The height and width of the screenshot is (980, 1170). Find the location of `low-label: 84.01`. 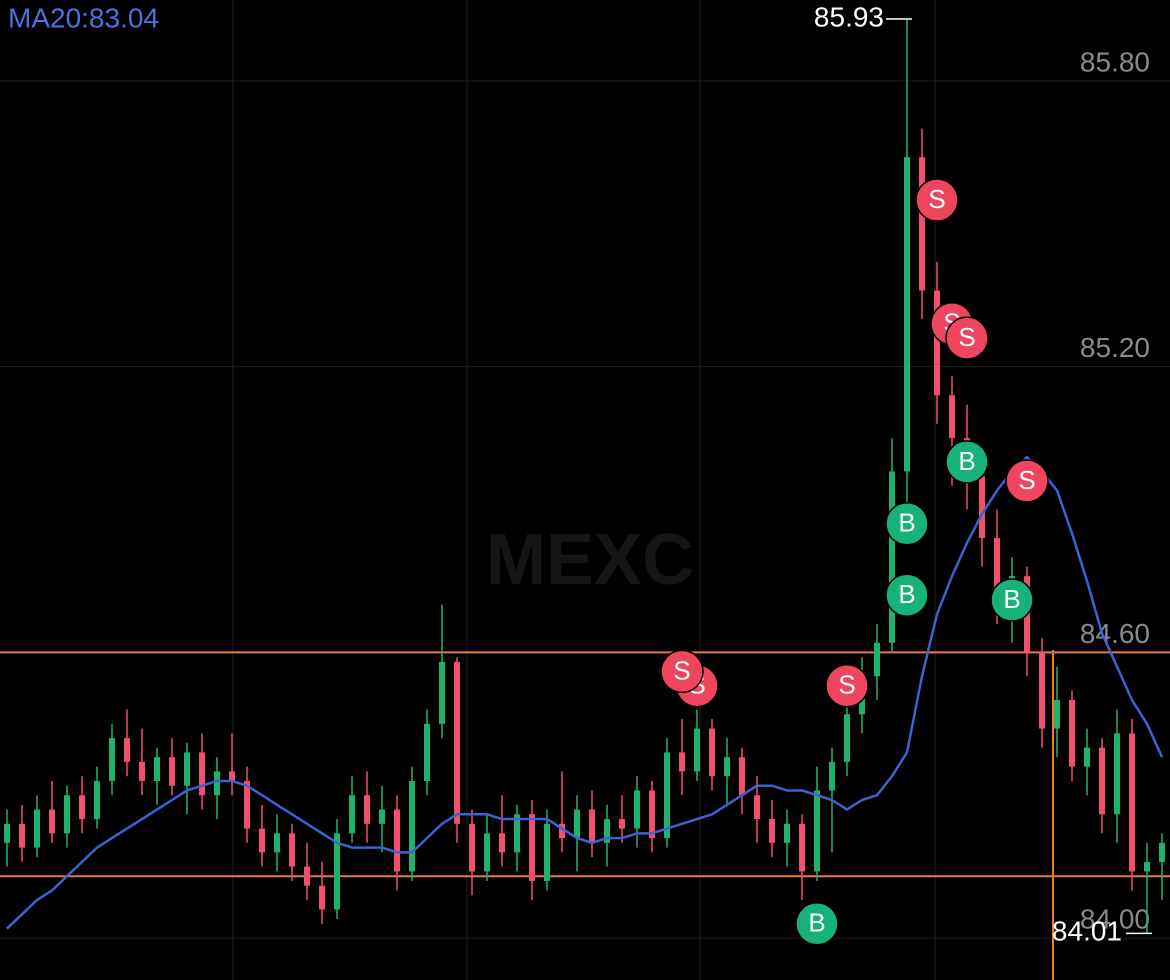

low-label: 84.01 is located at coordinates (1087, 931).